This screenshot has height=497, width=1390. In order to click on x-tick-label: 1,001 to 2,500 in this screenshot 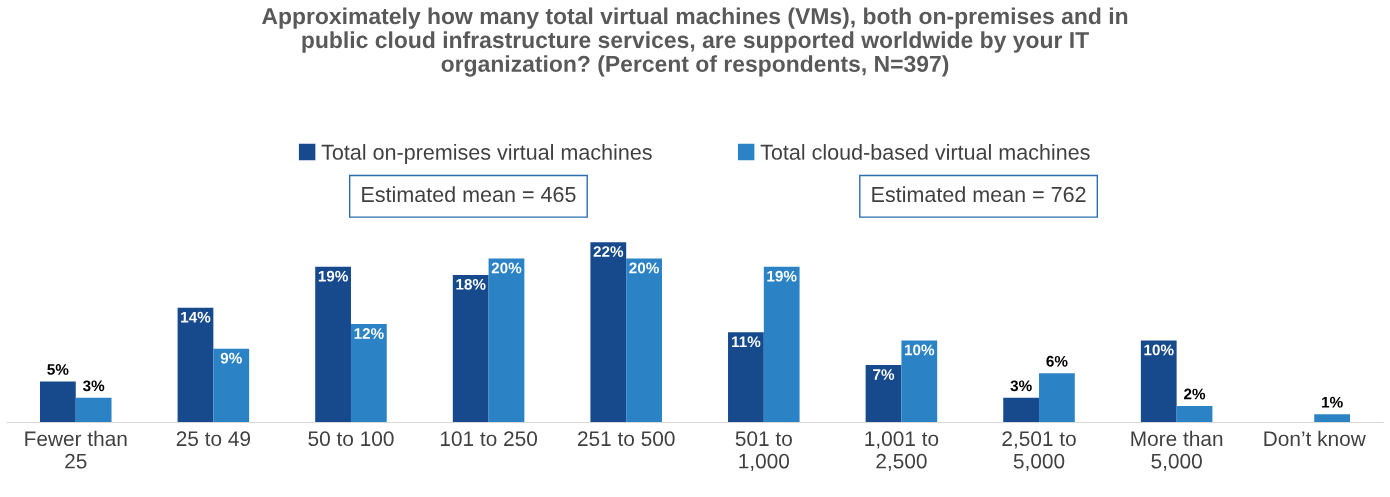, I will do `click(902, 451)`.